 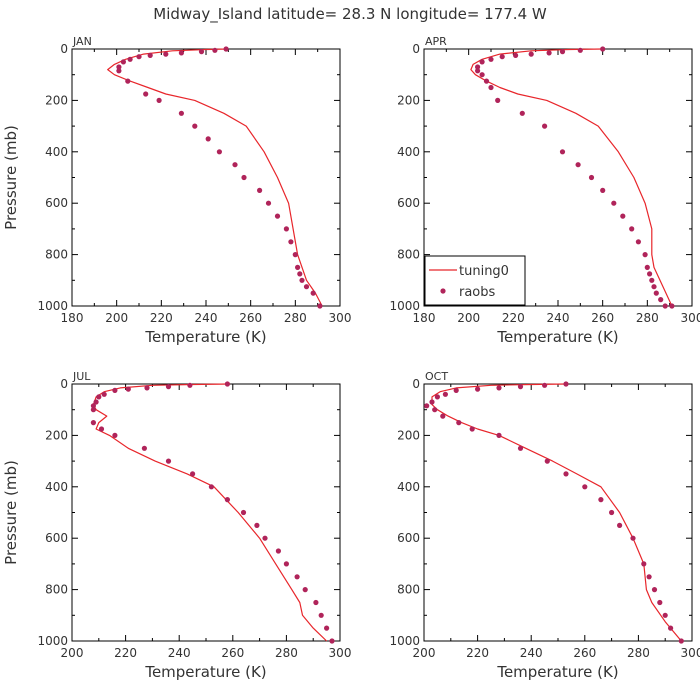 What do you see at coordinates (81, 376) in the screenshot?
I see `panel-label: JUL` at bounding box center [81, 376].